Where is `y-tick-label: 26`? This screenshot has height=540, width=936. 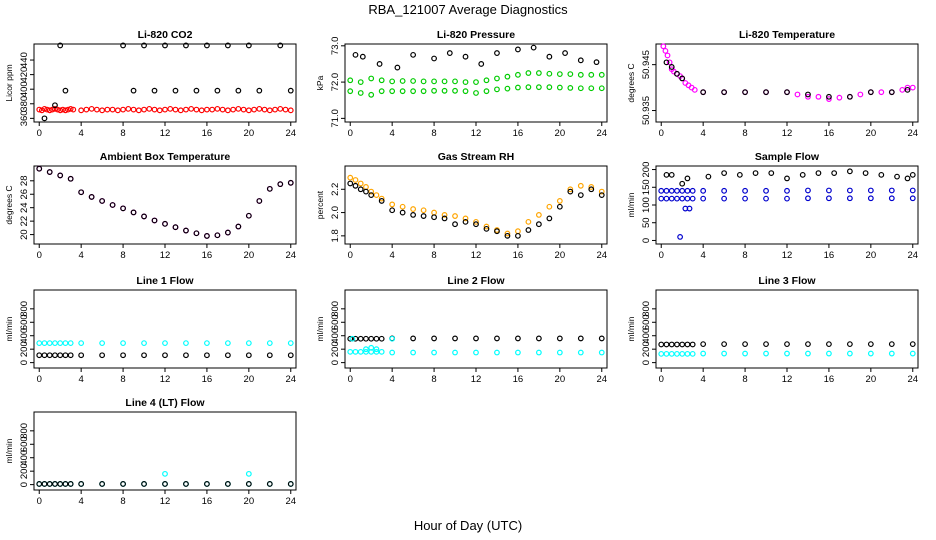 y-tick-label: 26 is located at coordinates (24, 194).